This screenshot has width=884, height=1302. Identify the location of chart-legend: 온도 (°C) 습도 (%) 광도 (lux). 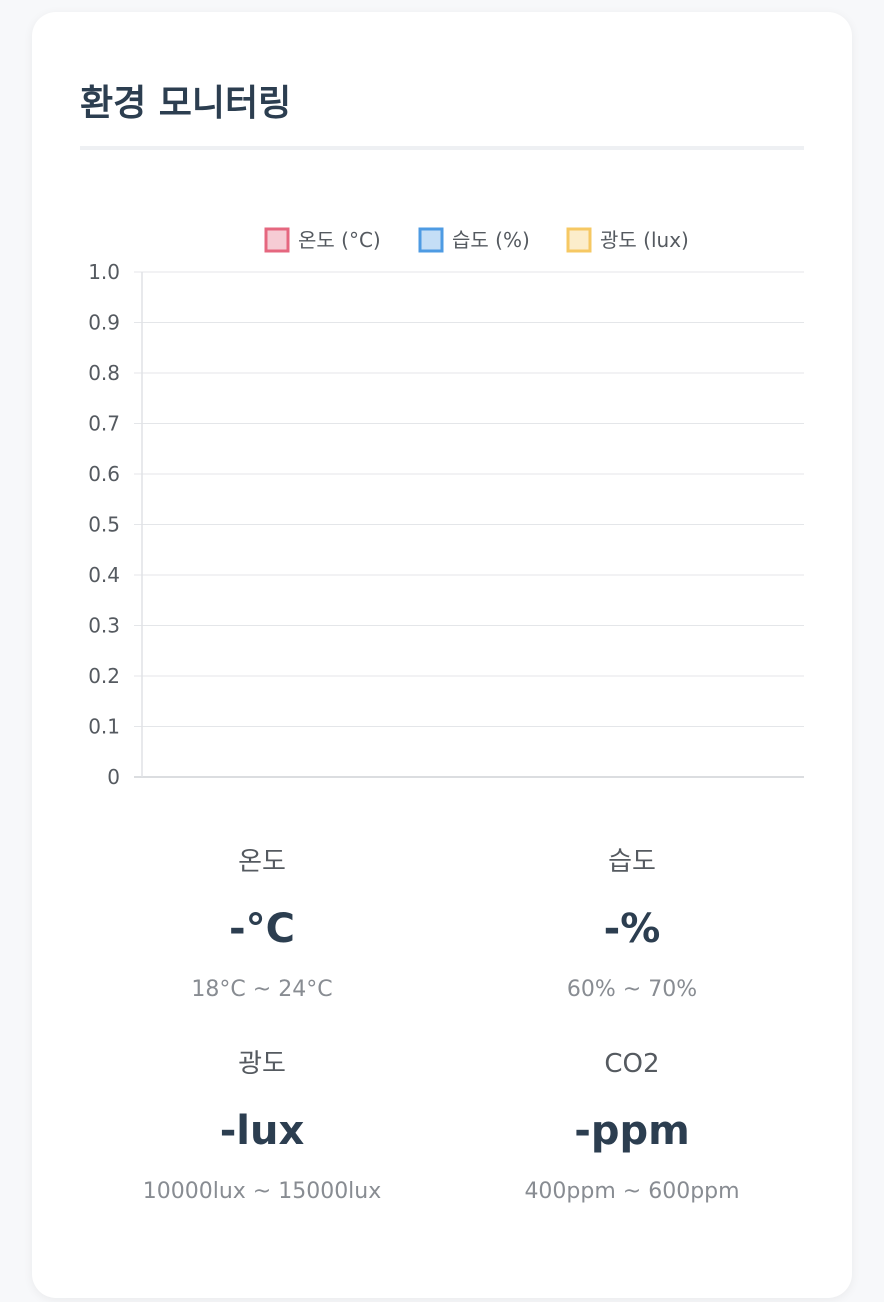
(476, 240).